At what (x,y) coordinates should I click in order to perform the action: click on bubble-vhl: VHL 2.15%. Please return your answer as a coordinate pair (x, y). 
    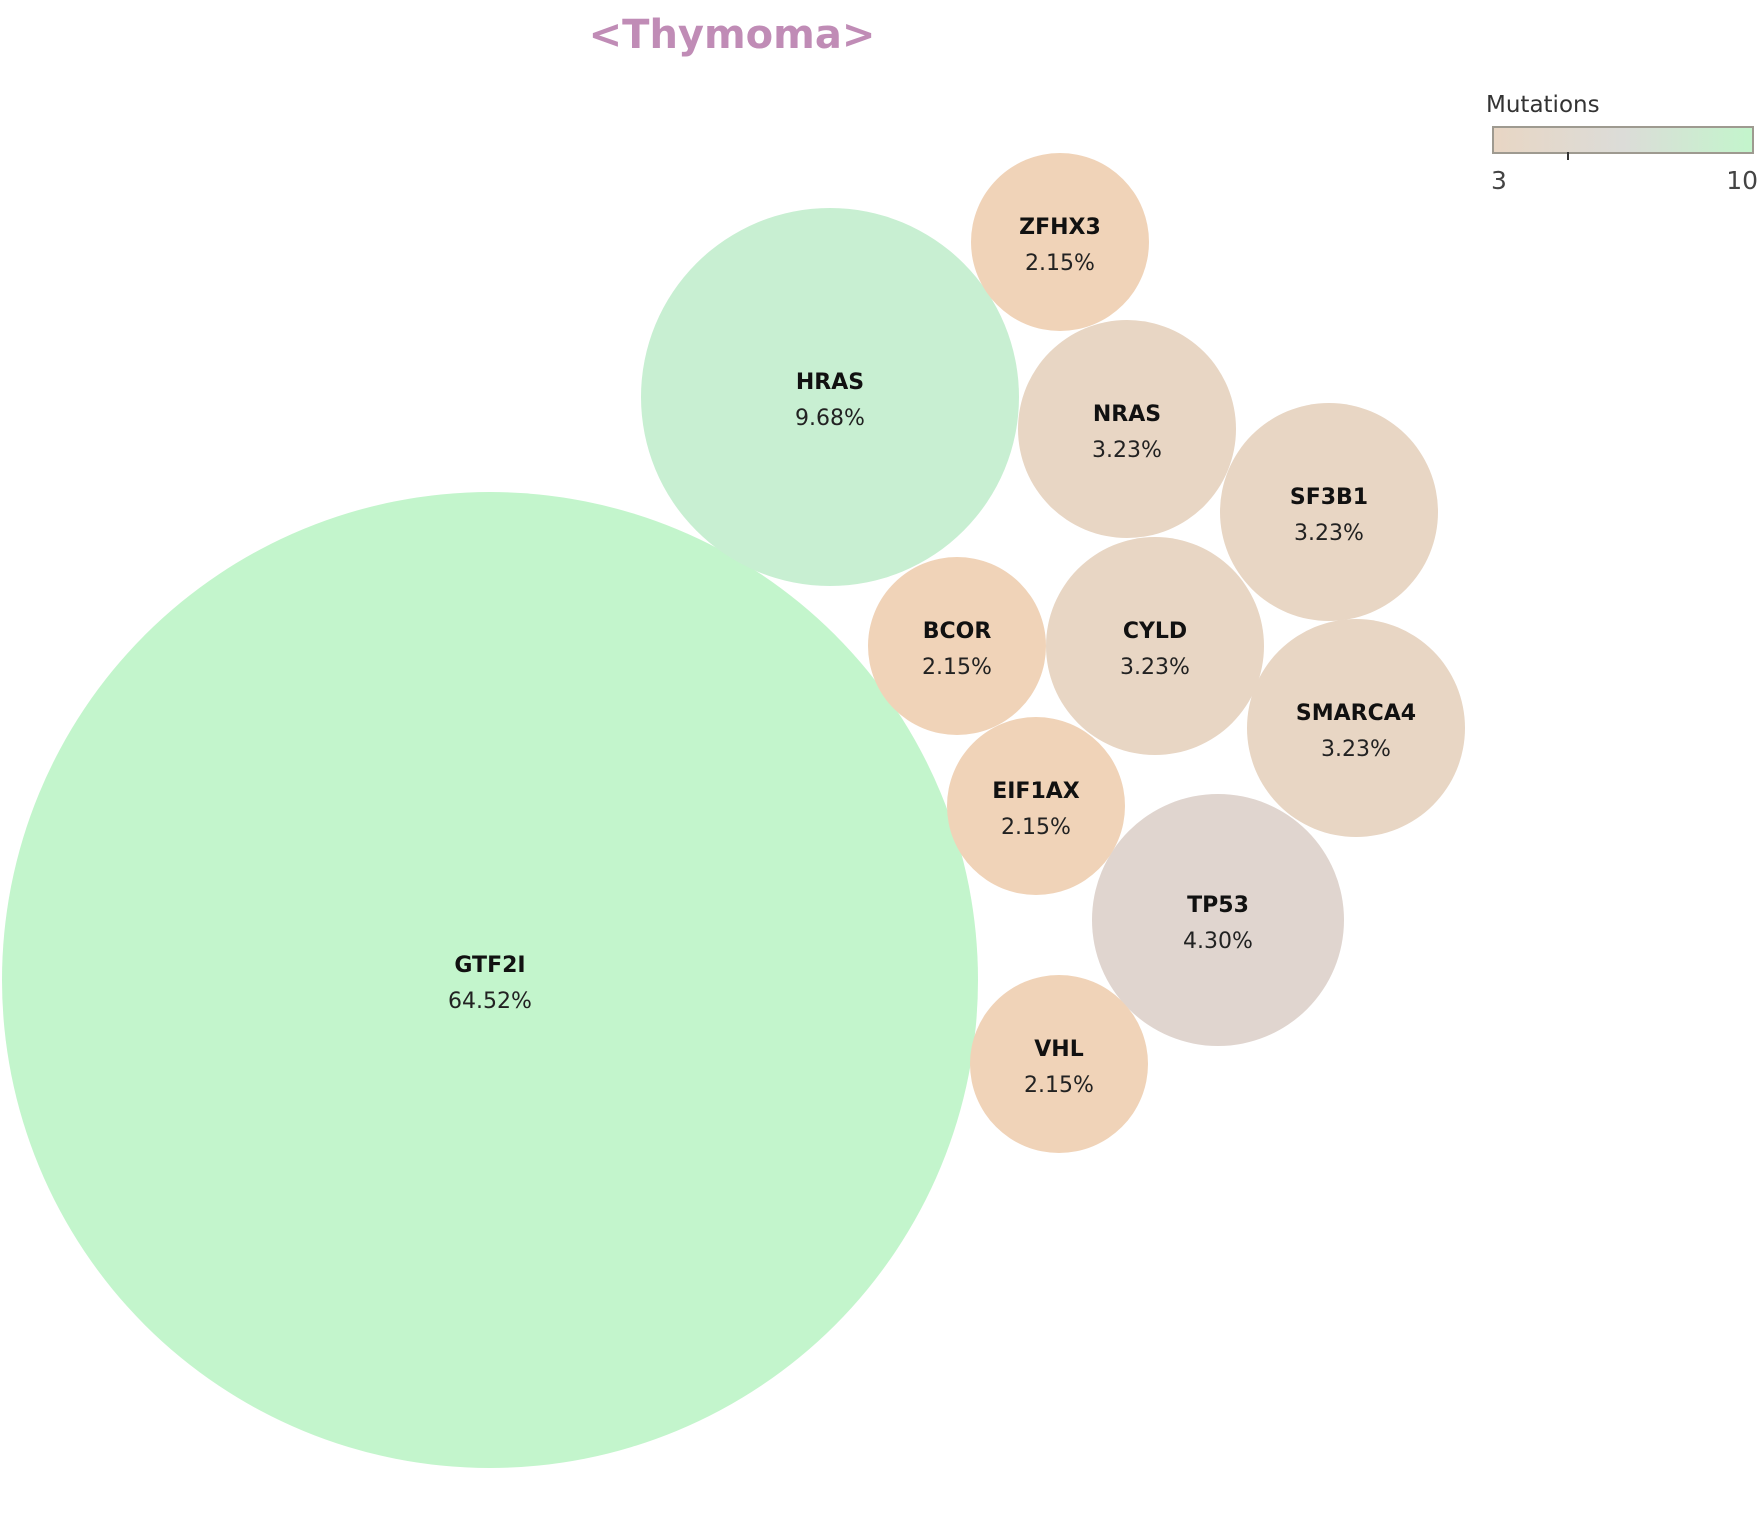
    Looking at the image, I should click on (1059, 1064).